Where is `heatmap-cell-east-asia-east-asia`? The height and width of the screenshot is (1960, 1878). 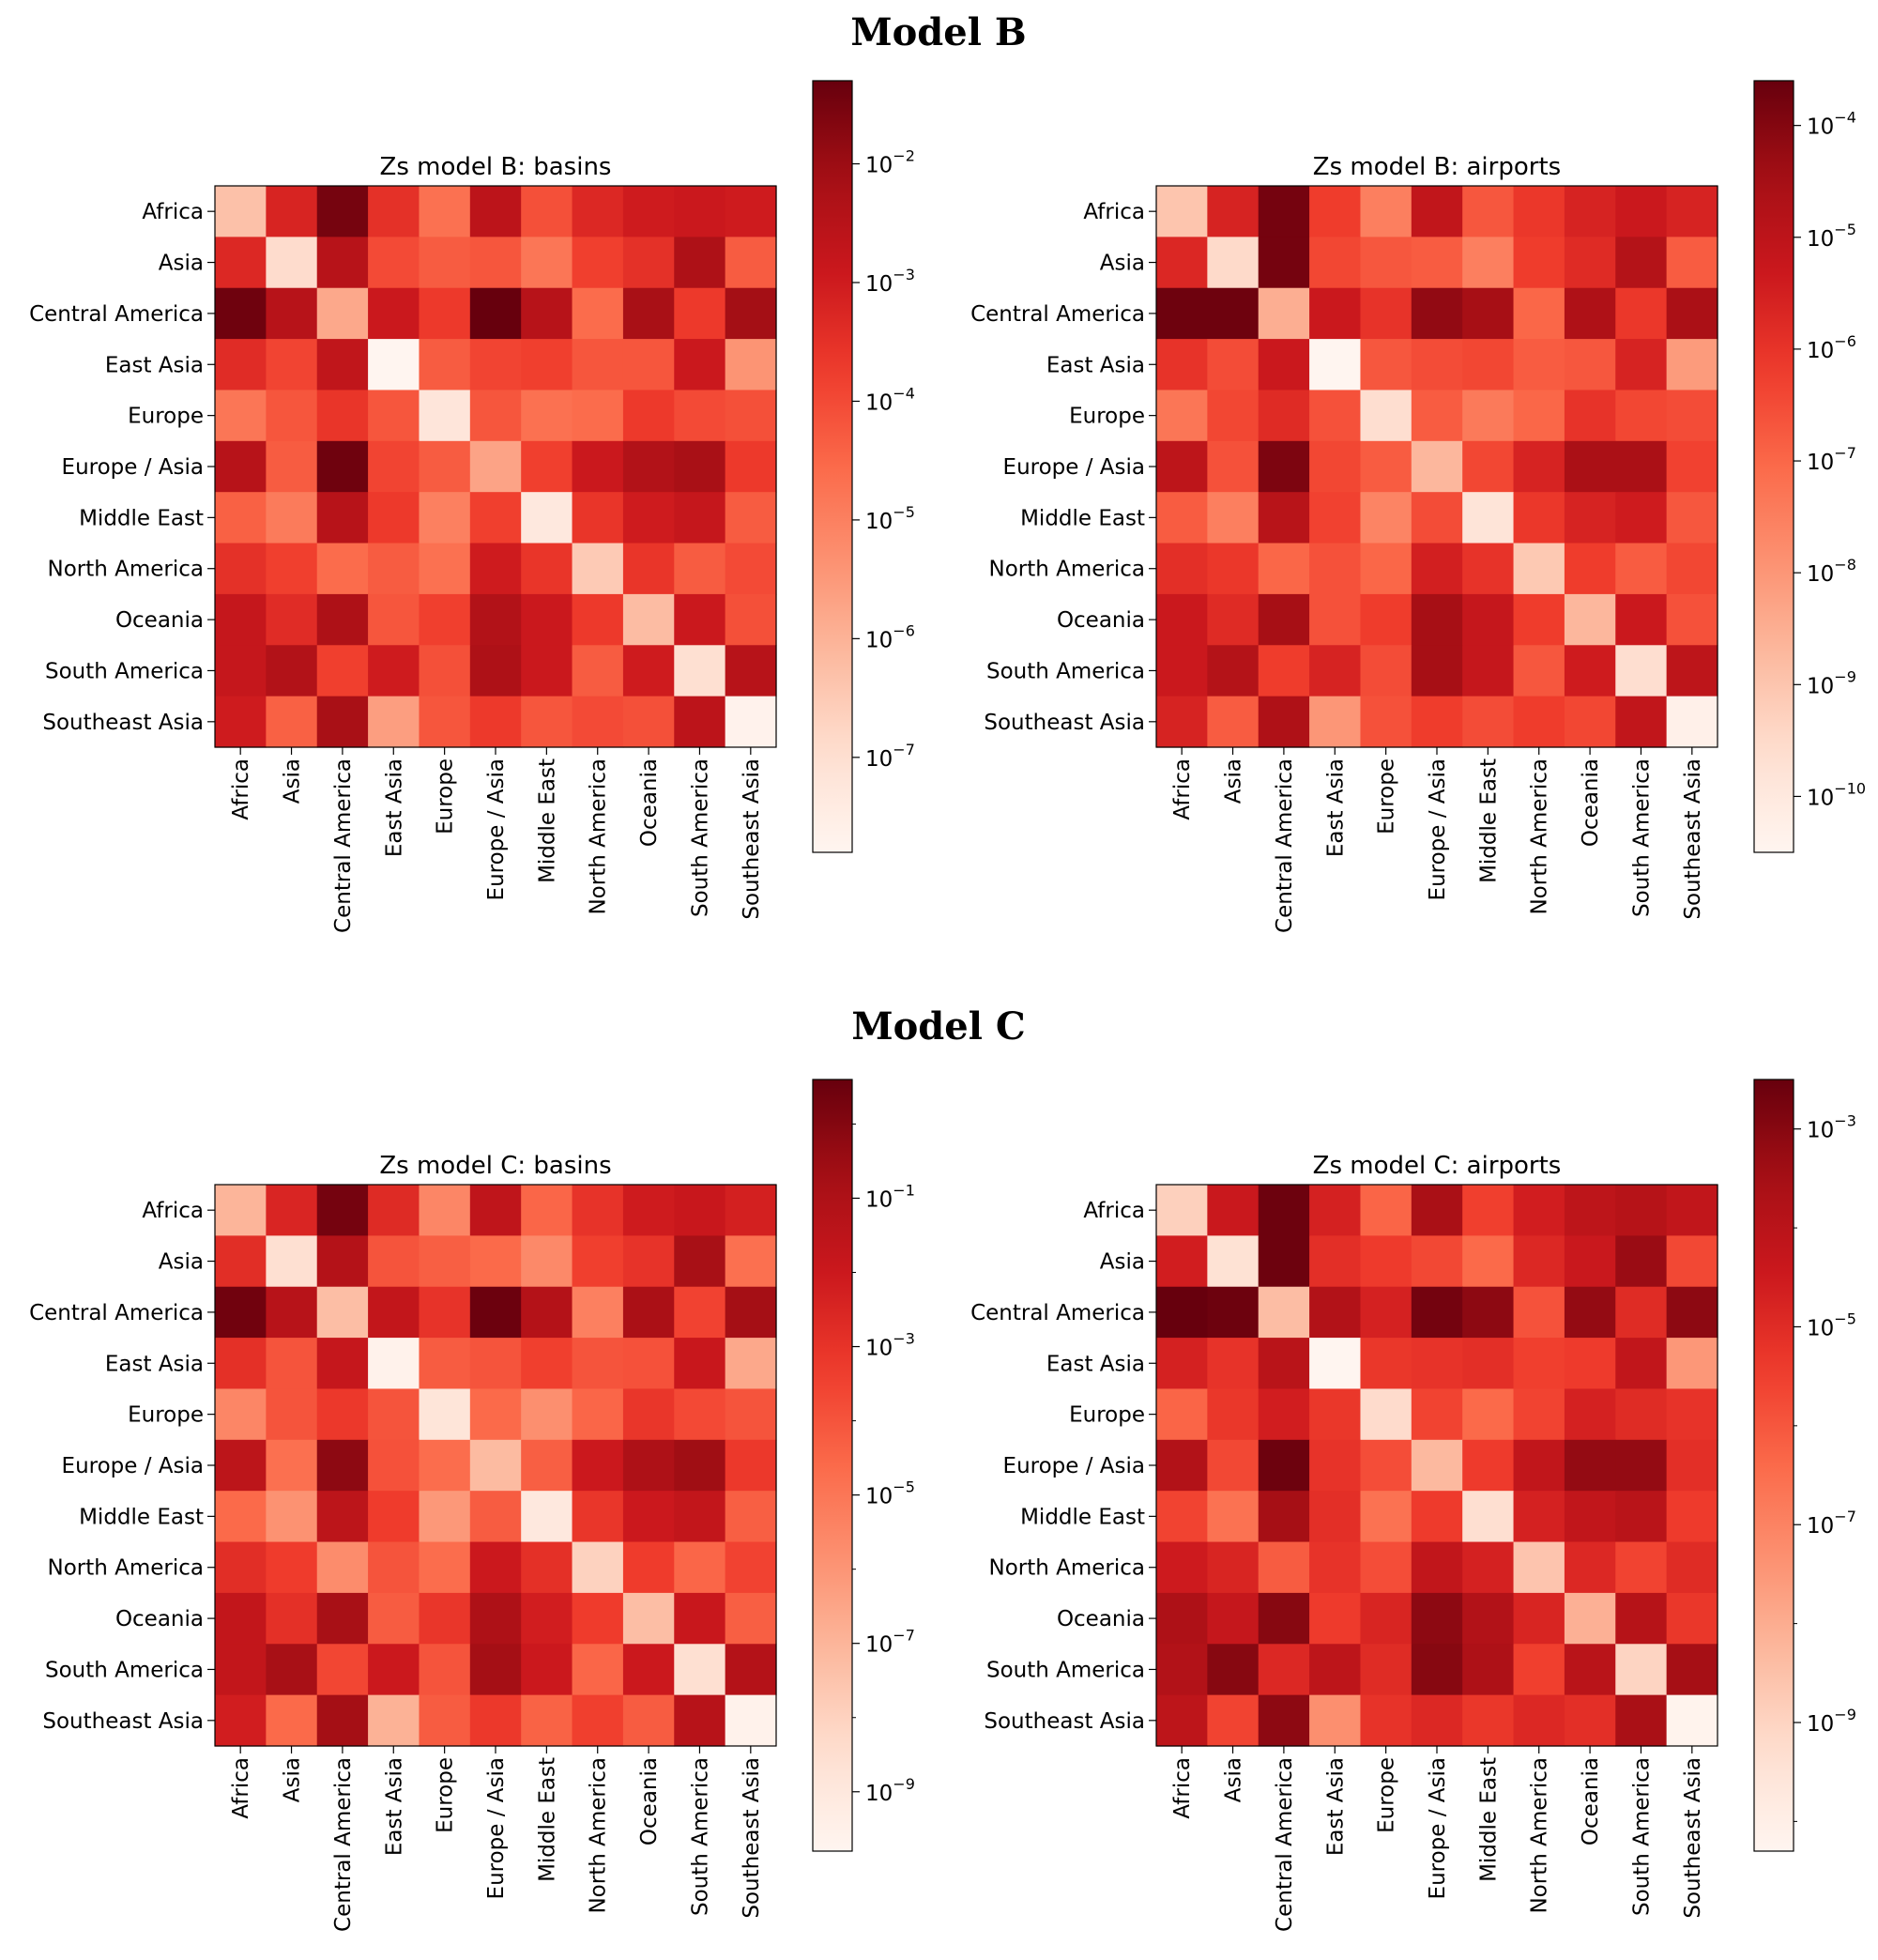 heatmap-cell-east-asia-east-asia is located at coordinates (394, 365).